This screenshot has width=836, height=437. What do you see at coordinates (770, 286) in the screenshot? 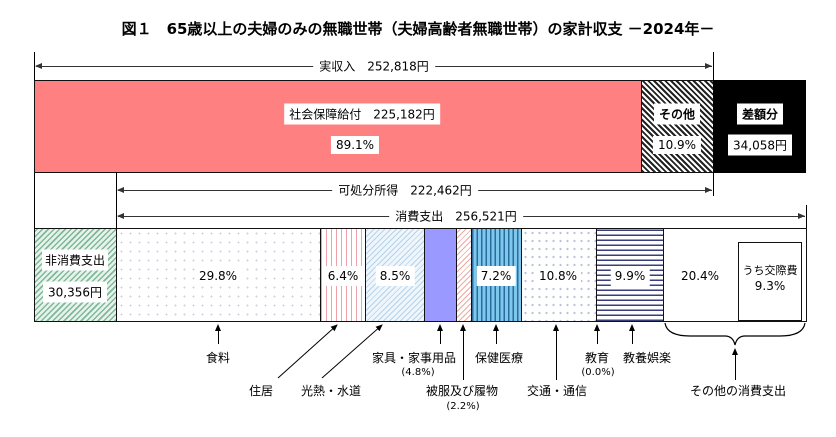
I see `social-expense-pct: 9.3%` at bounding box center [770, 286].